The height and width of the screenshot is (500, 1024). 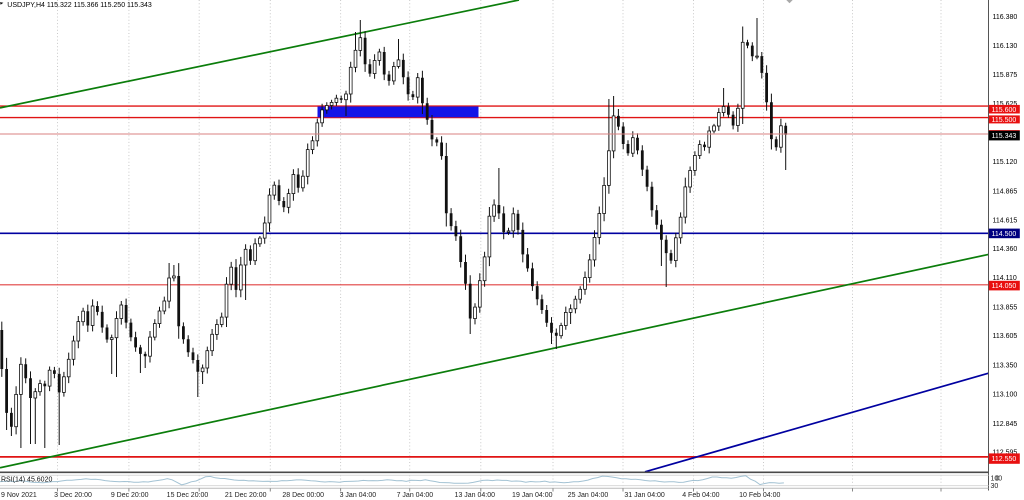 I want to click on svg-text: 21 Dec 20:00, so click(x=246, y=495).